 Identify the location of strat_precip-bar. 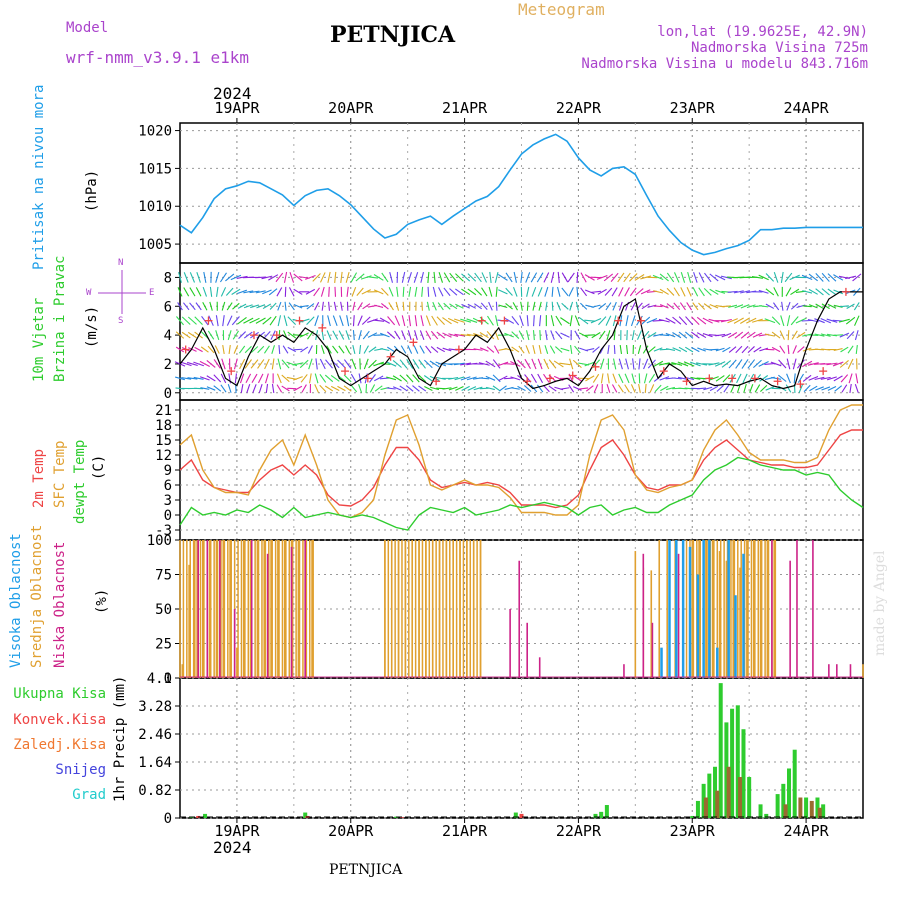
(705, 807).